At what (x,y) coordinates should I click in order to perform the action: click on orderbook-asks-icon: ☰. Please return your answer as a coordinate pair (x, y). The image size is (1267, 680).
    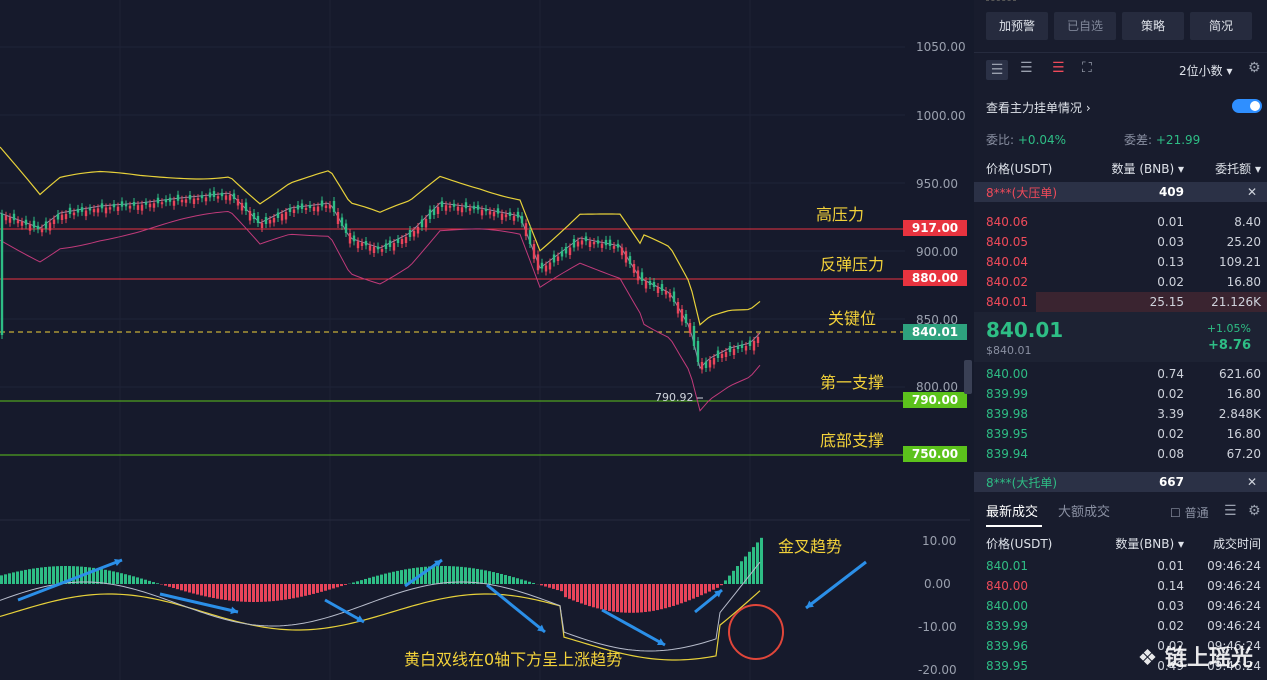
    Looking at the image, I should click on (1058, 68).